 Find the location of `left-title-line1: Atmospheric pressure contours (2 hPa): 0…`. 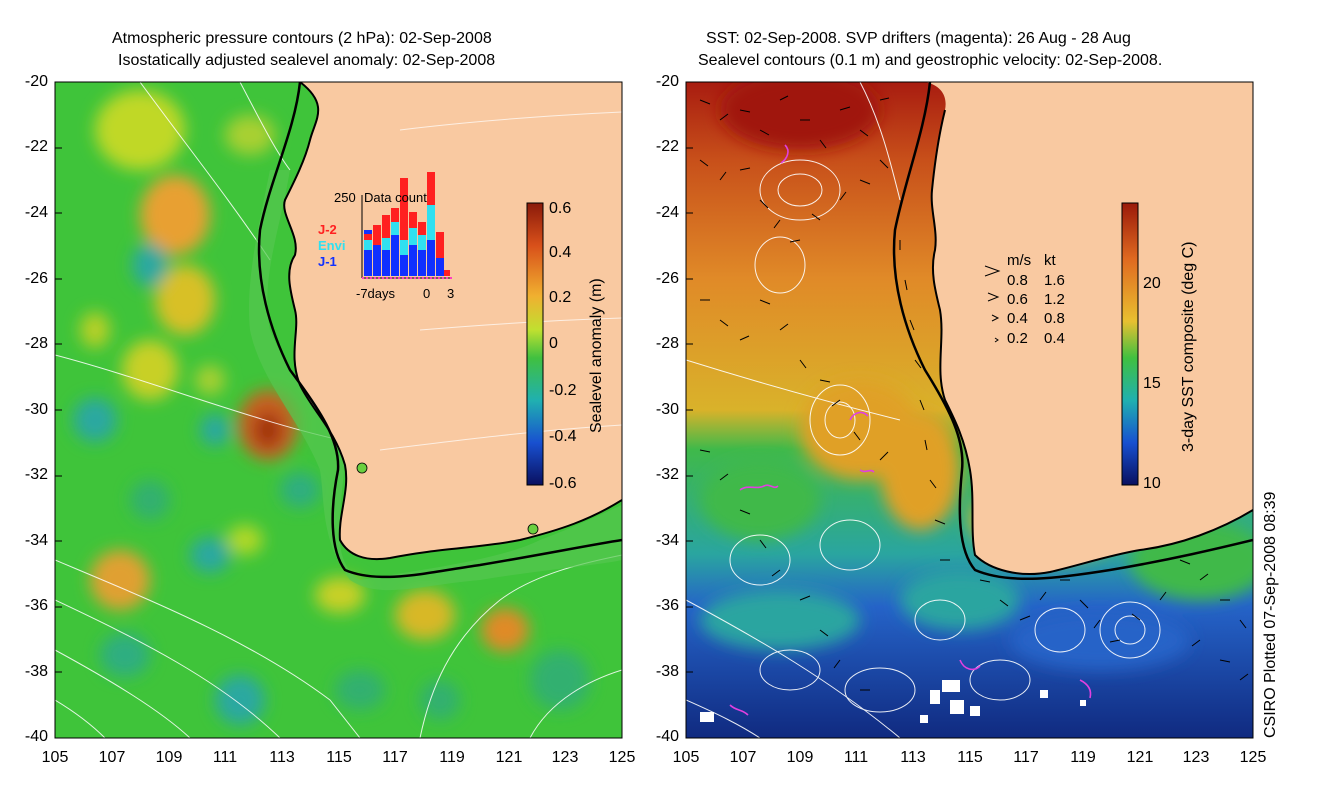

left-title-line1: Atmospheric pressure contours (2 hPa): 0… is located at coordinates (302, 38).